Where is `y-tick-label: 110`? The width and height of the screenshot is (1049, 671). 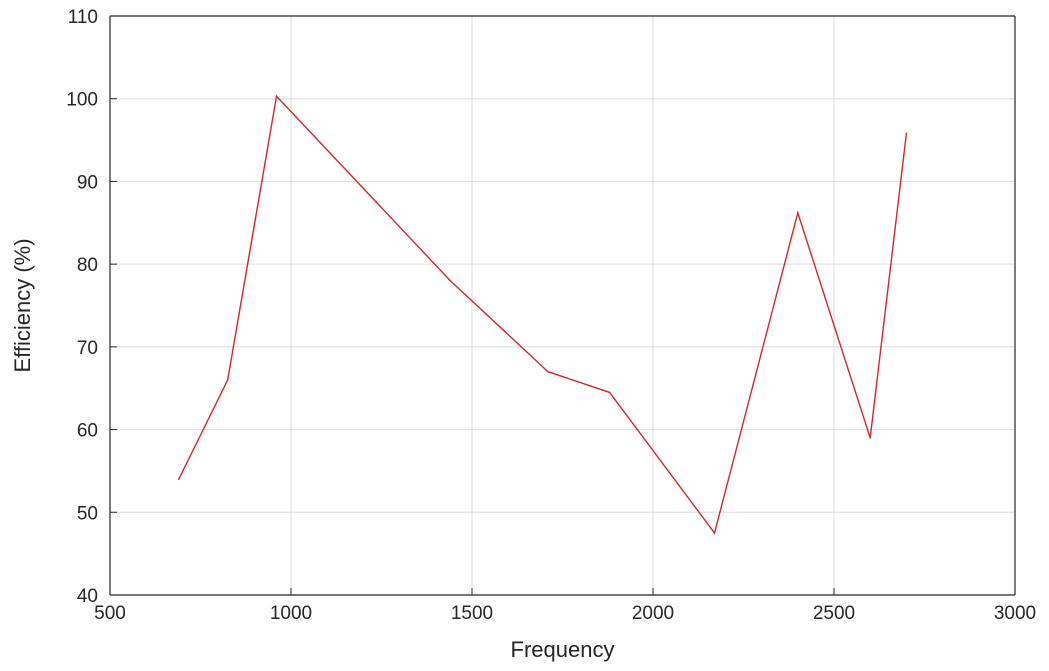 y-tick-label: 110 is located at coordinates (83, 17).